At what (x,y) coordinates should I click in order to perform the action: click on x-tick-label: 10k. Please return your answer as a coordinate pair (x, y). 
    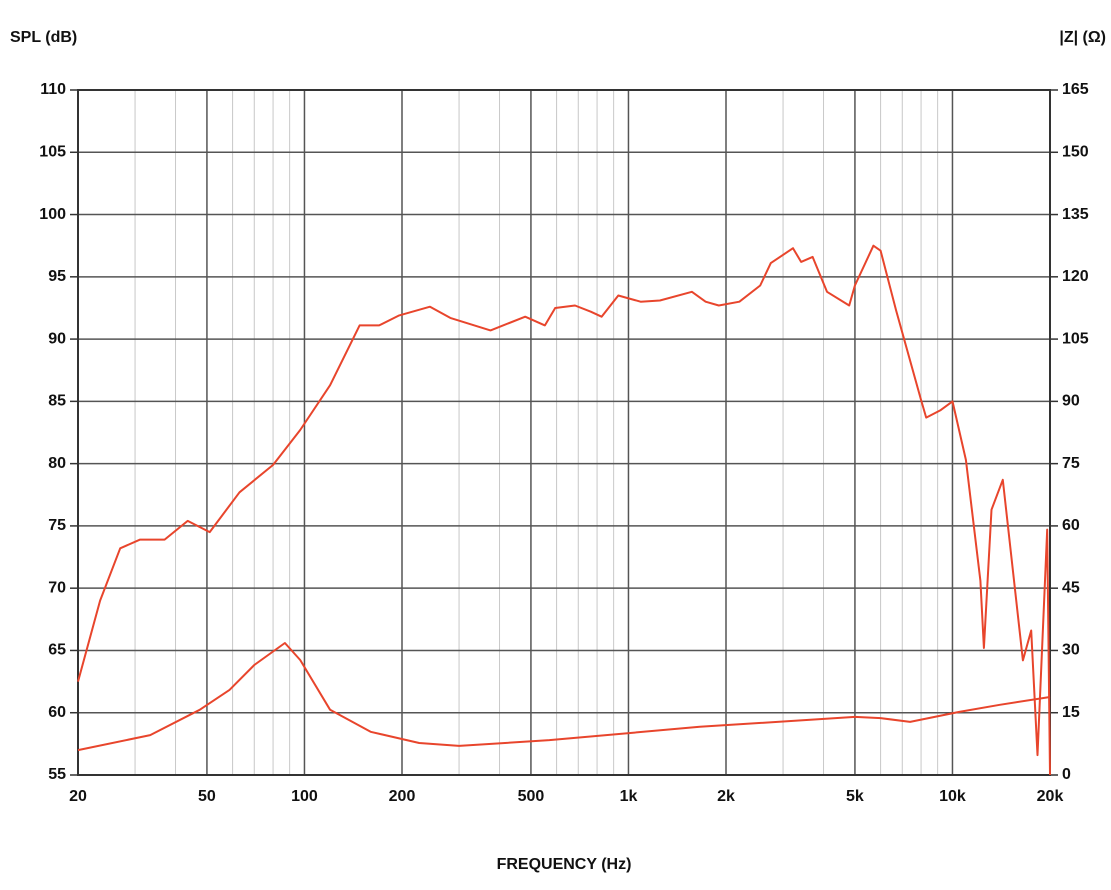
    Looking at the image, I should click on (952, 796).